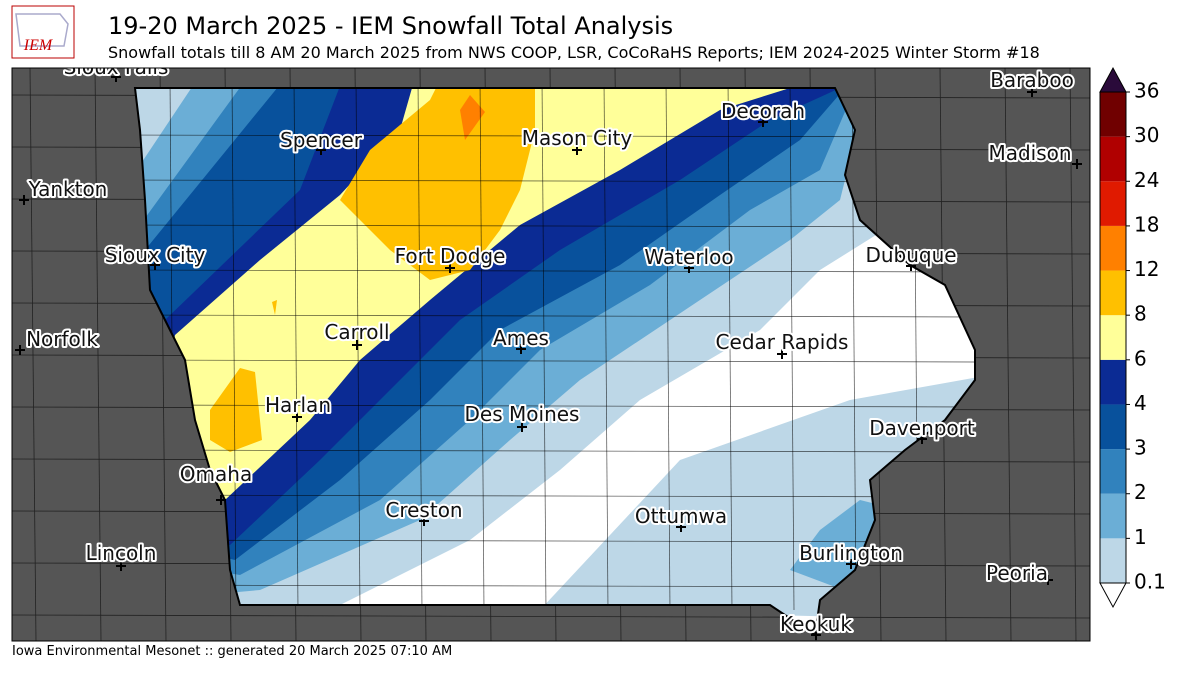 This screenshot has height=675, width=1200. Describe the element at coordinates (851, 553) in the screenshot. I see `city-label: Burlington` at that location.